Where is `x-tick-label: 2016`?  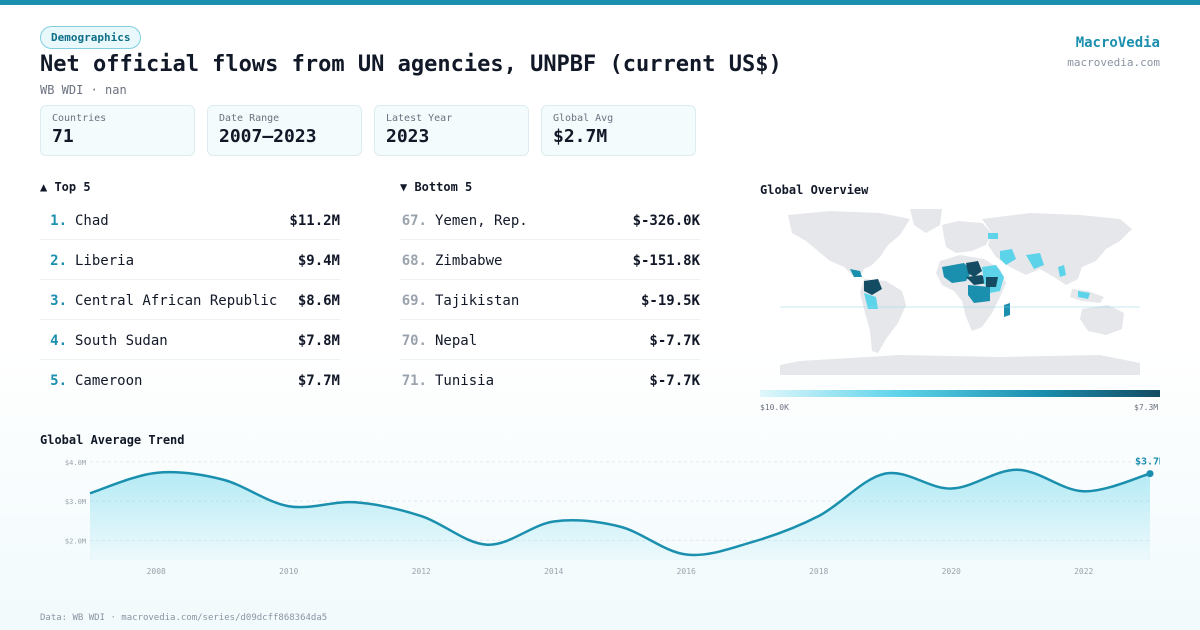
x-tick-label: 2016 is located at coordinates (686, 571).